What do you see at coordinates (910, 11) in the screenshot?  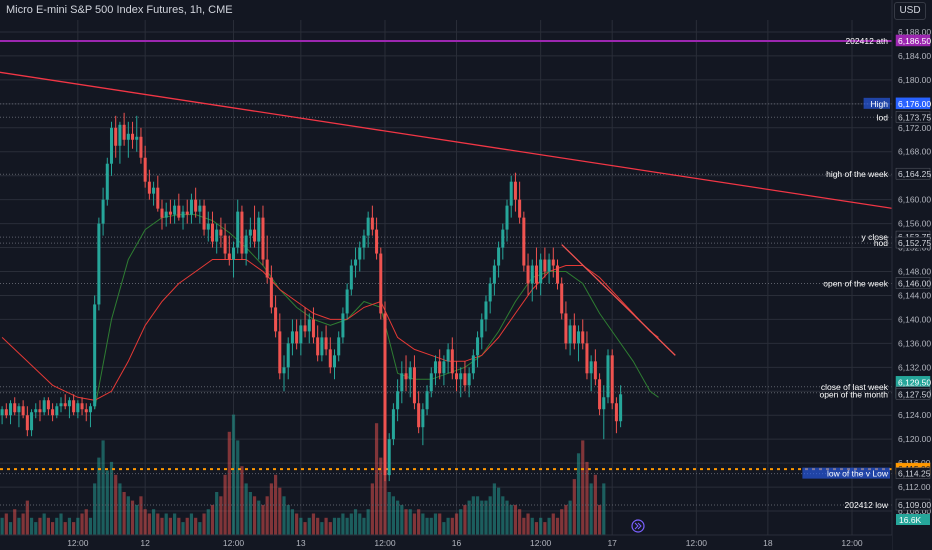 I see `currency-button: USD` at bounding box center [910, 11].